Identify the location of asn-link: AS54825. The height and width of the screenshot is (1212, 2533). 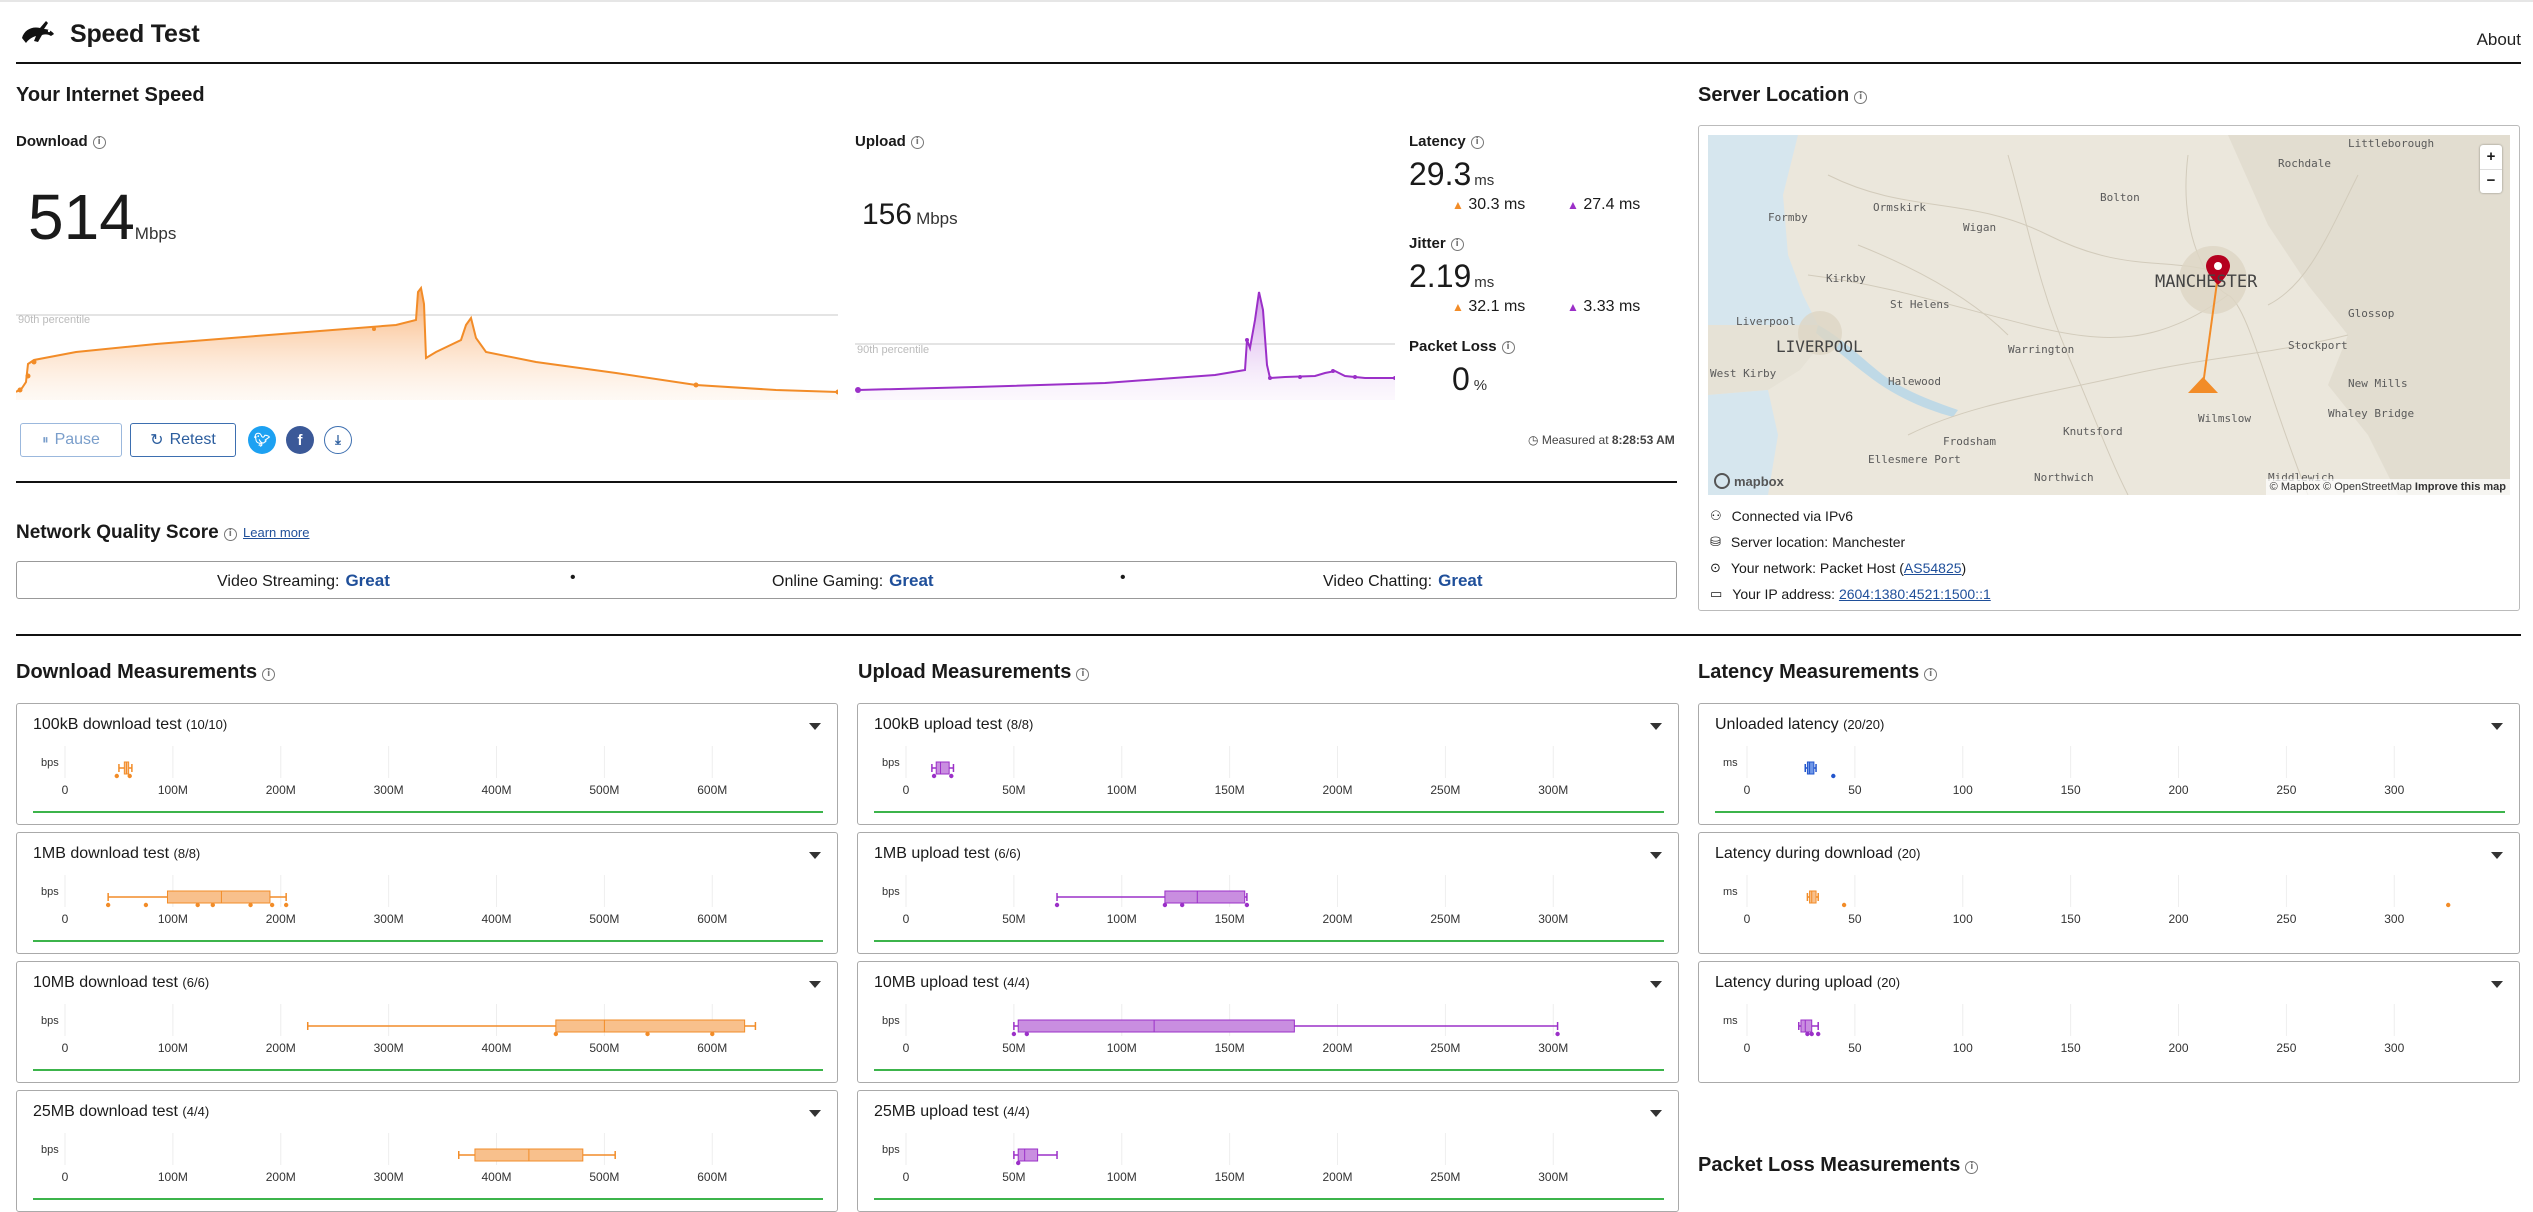
(1932, 568).